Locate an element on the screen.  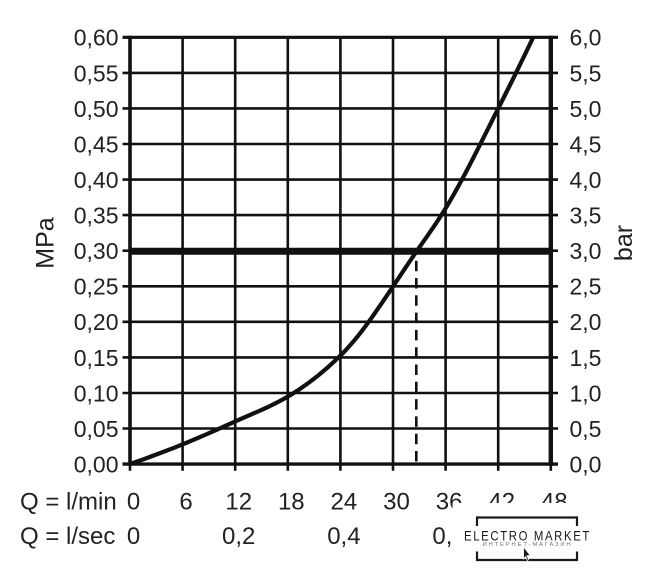
svg-text: 6,0 is located at coordinates (586, 38).